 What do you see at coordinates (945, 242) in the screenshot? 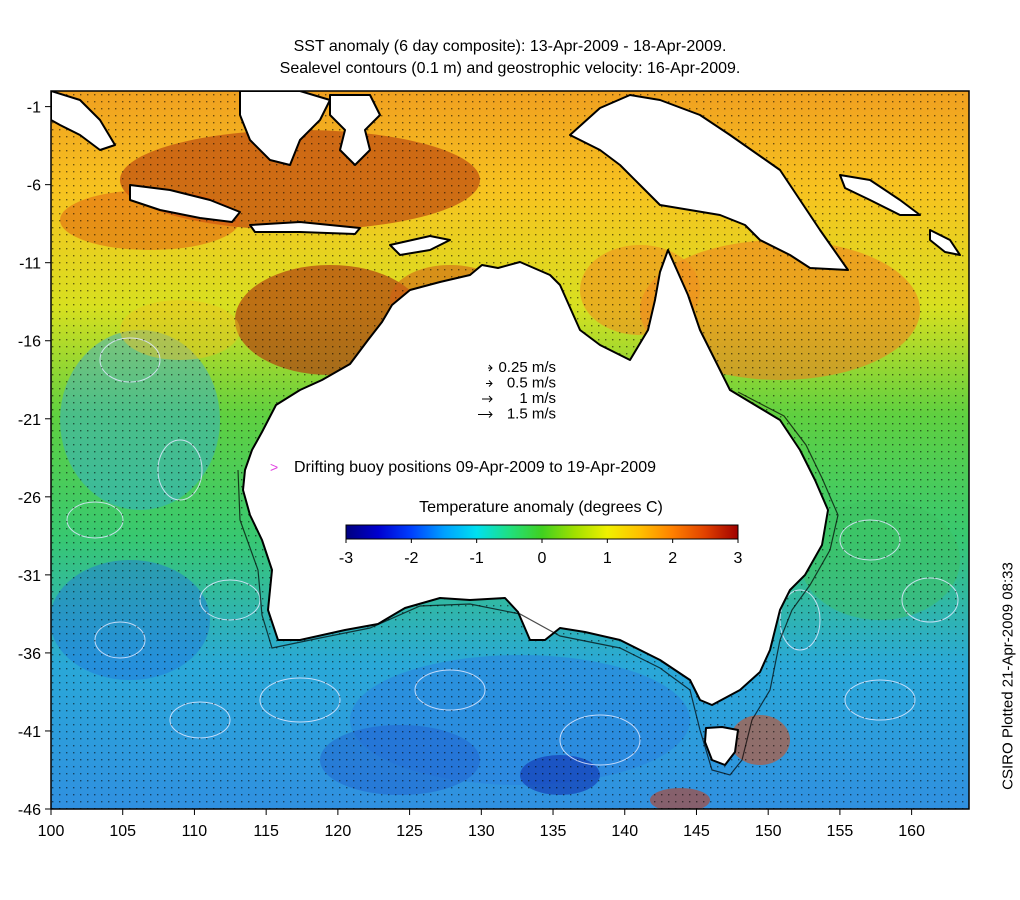
I see `solomon-landmass` at bounding box center [945, 242].